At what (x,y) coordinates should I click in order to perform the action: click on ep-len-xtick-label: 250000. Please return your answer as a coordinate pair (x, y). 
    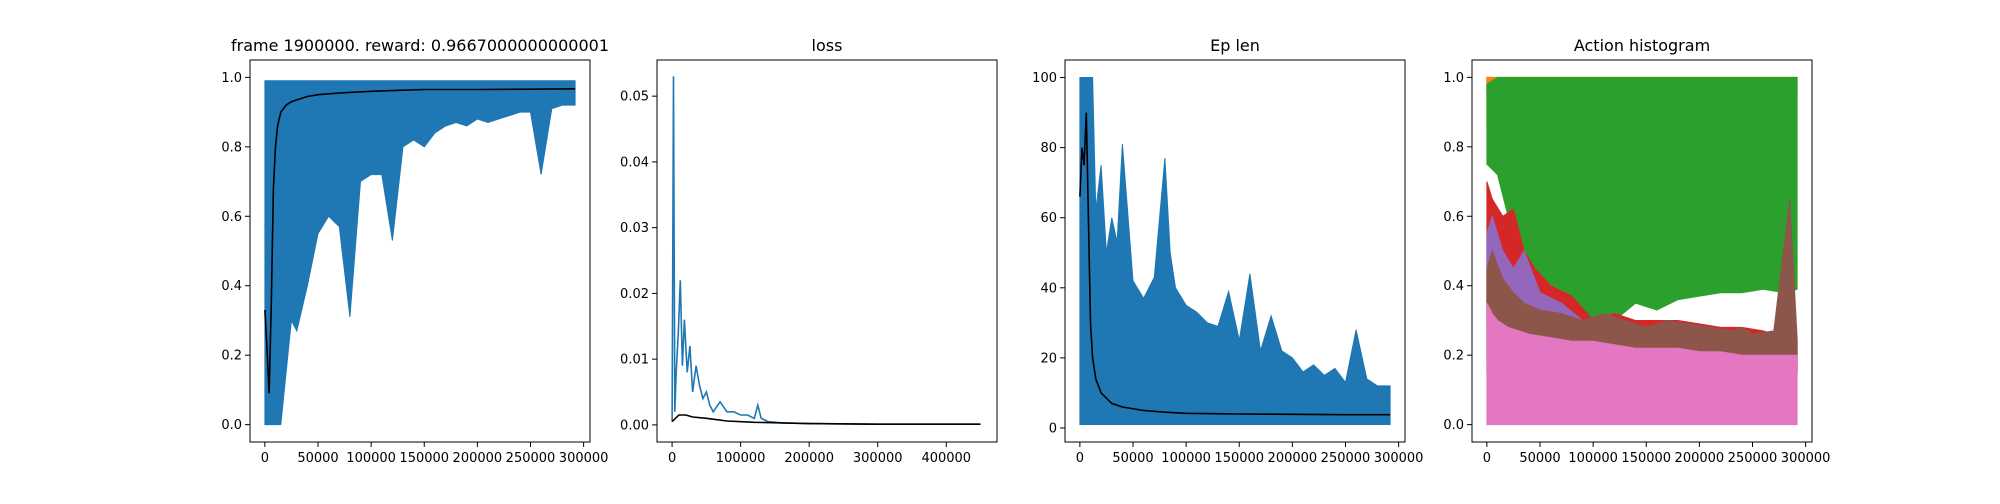
    Looking at the image, I should click on (1346, 458).